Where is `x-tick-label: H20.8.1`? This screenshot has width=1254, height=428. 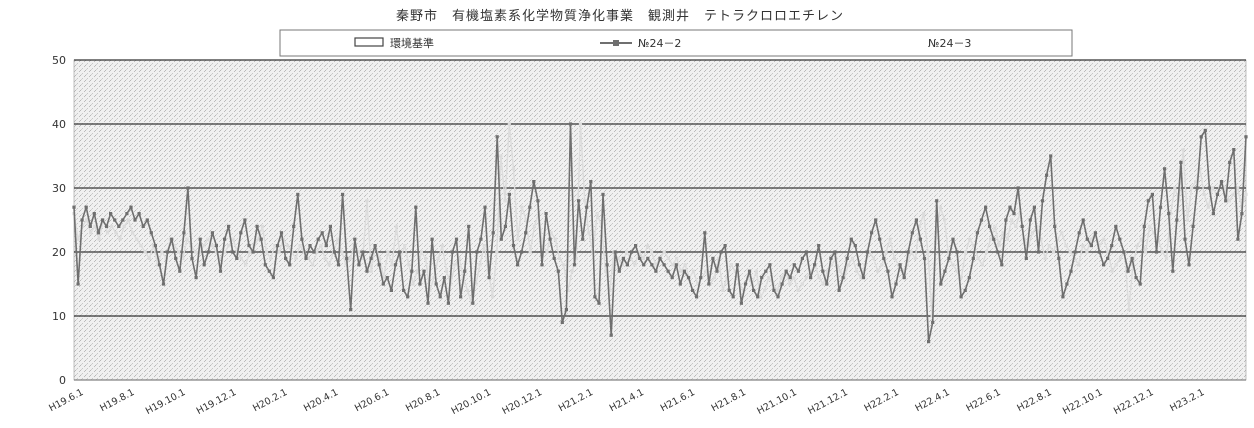 x-tick-label: H20.8.1 is located at coordinates (423, 400).